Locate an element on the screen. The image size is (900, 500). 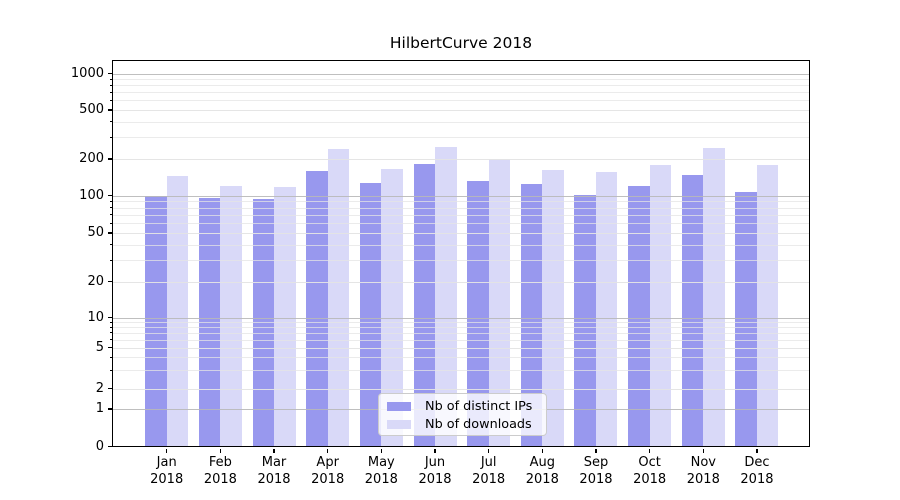
y-tick-label-1: 1 is located at coordinates (99, 408).